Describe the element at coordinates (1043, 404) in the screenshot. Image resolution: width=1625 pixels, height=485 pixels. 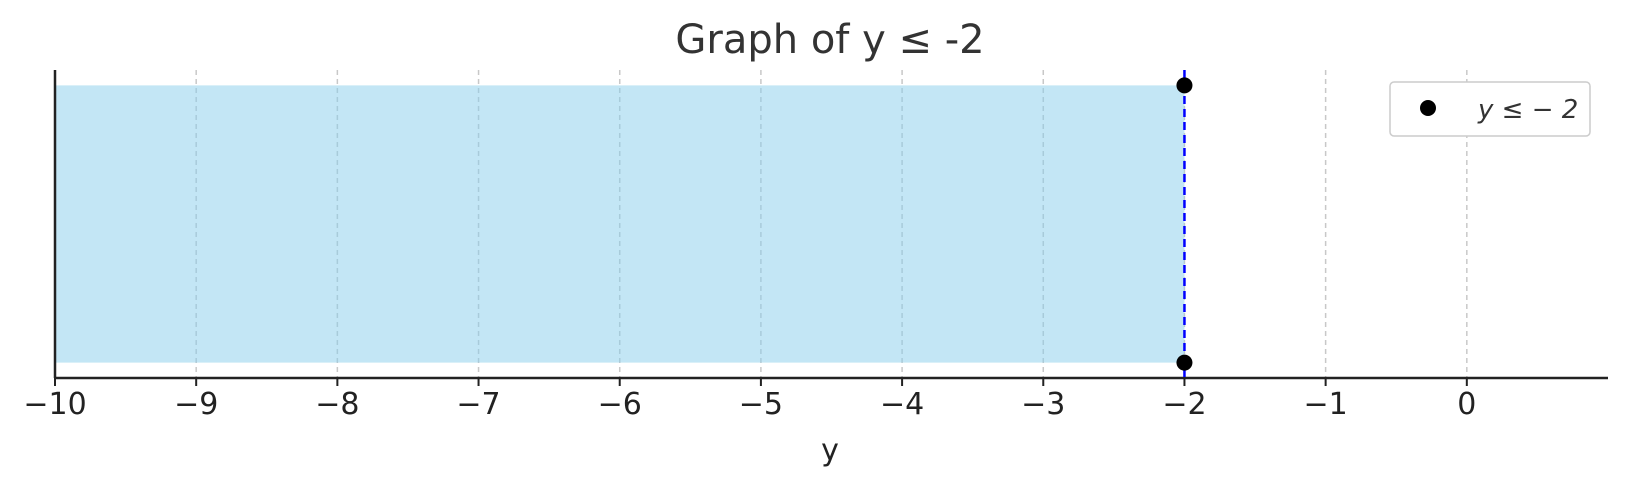
I see `x-tick-label: −3` at that location.